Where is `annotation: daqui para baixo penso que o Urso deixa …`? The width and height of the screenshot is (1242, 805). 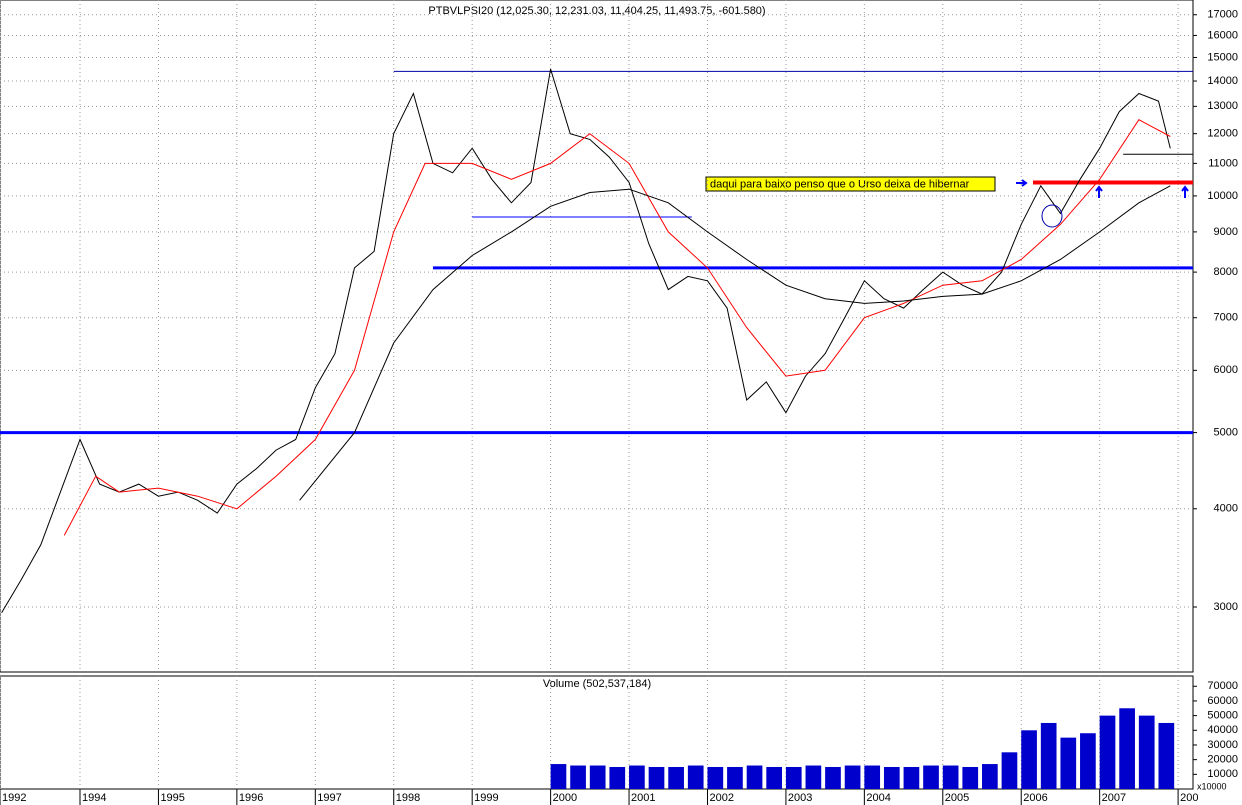 annotation: daqui para baixo penso que o Urso deixa … is located at coordinates (840, 184).